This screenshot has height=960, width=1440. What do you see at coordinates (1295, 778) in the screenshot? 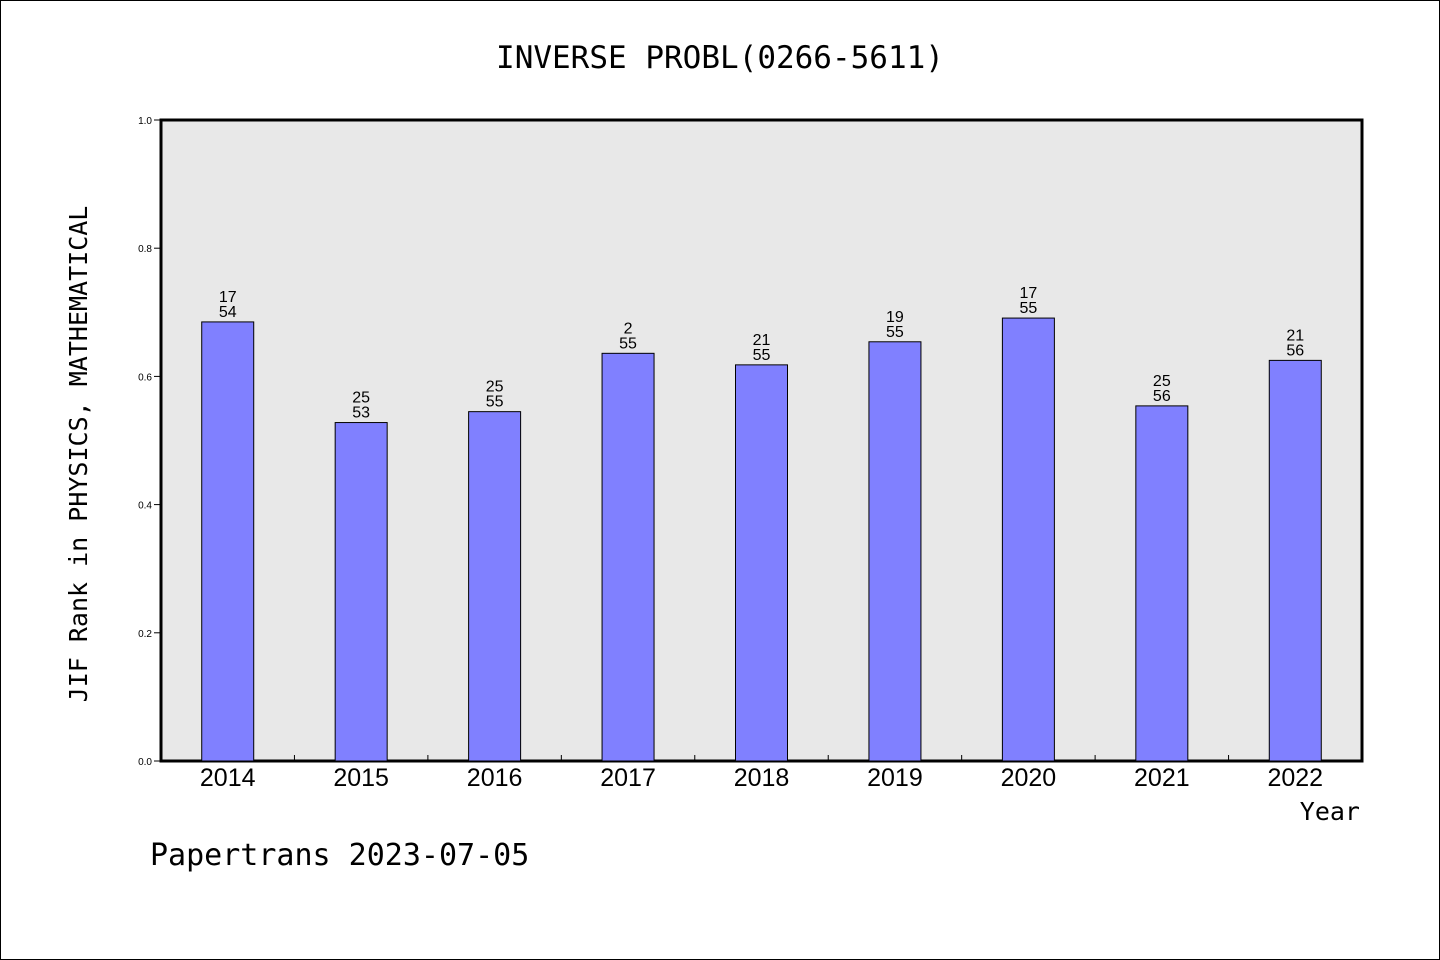
I see `x-tick-label: 2022` at bounding box center [1295, 778].